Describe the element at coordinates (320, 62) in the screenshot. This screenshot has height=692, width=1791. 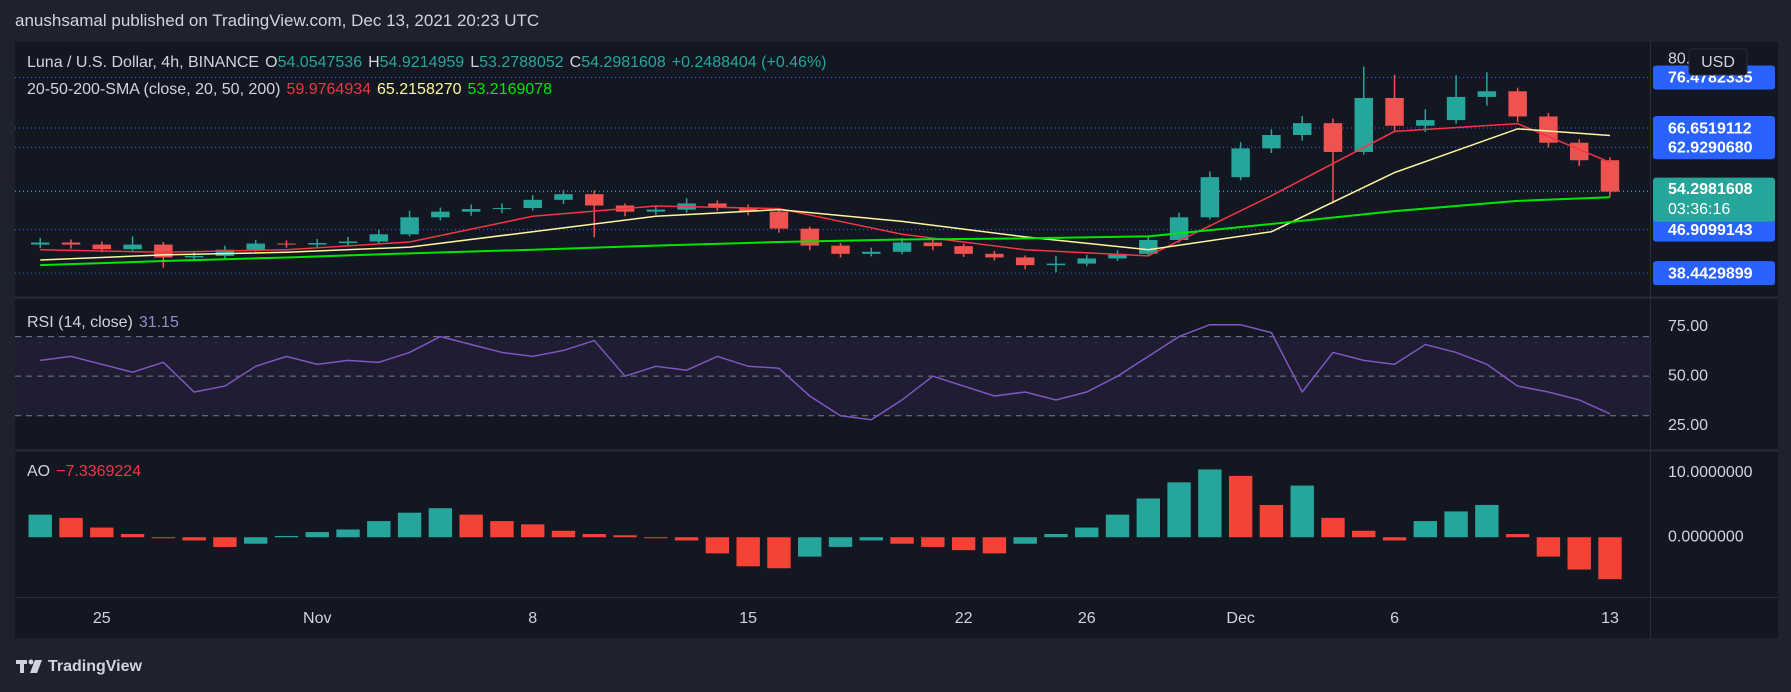
I see `ohlc-value: 54.0547536` at that location.